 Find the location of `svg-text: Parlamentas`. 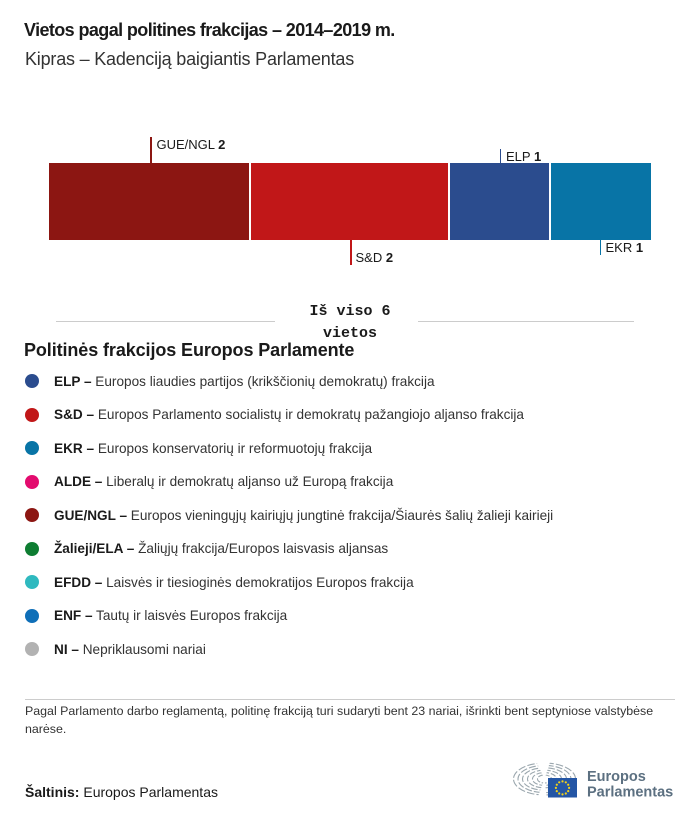

svg-text: Parlamentas is located at coordinates (630, 793).